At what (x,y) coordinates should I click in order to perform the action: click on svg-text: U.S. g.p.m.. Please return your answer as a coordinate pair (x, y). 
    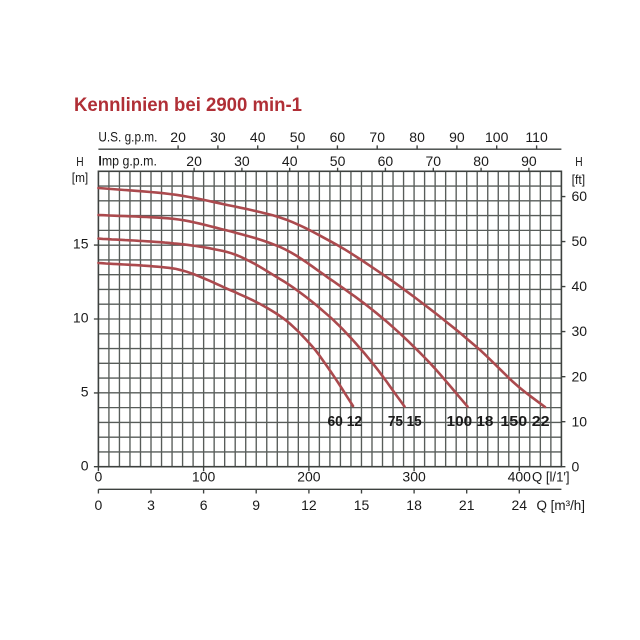
    Looking at the image, I should click on (127, 137).